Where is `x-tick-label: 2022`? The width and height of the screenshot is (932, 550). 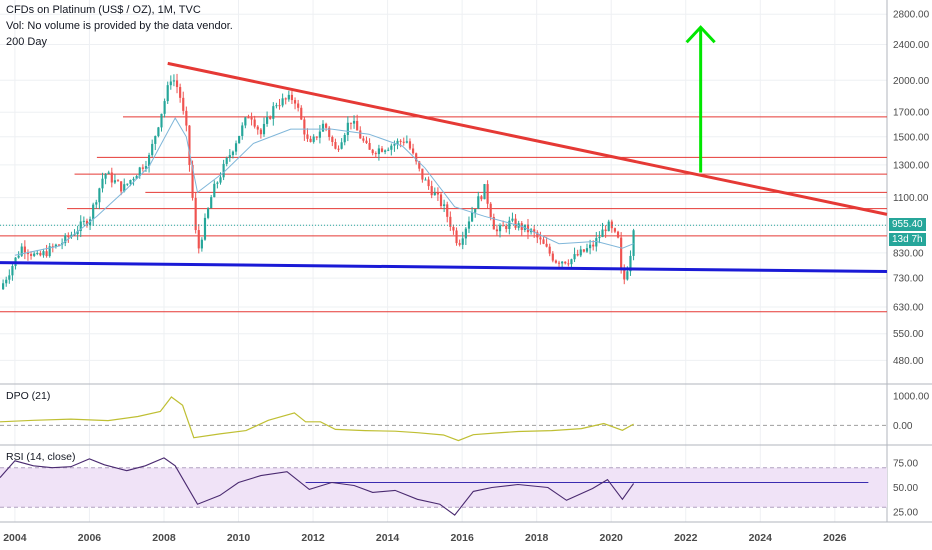 x-tick-label: 2022 is located at coordinates (686, 538).